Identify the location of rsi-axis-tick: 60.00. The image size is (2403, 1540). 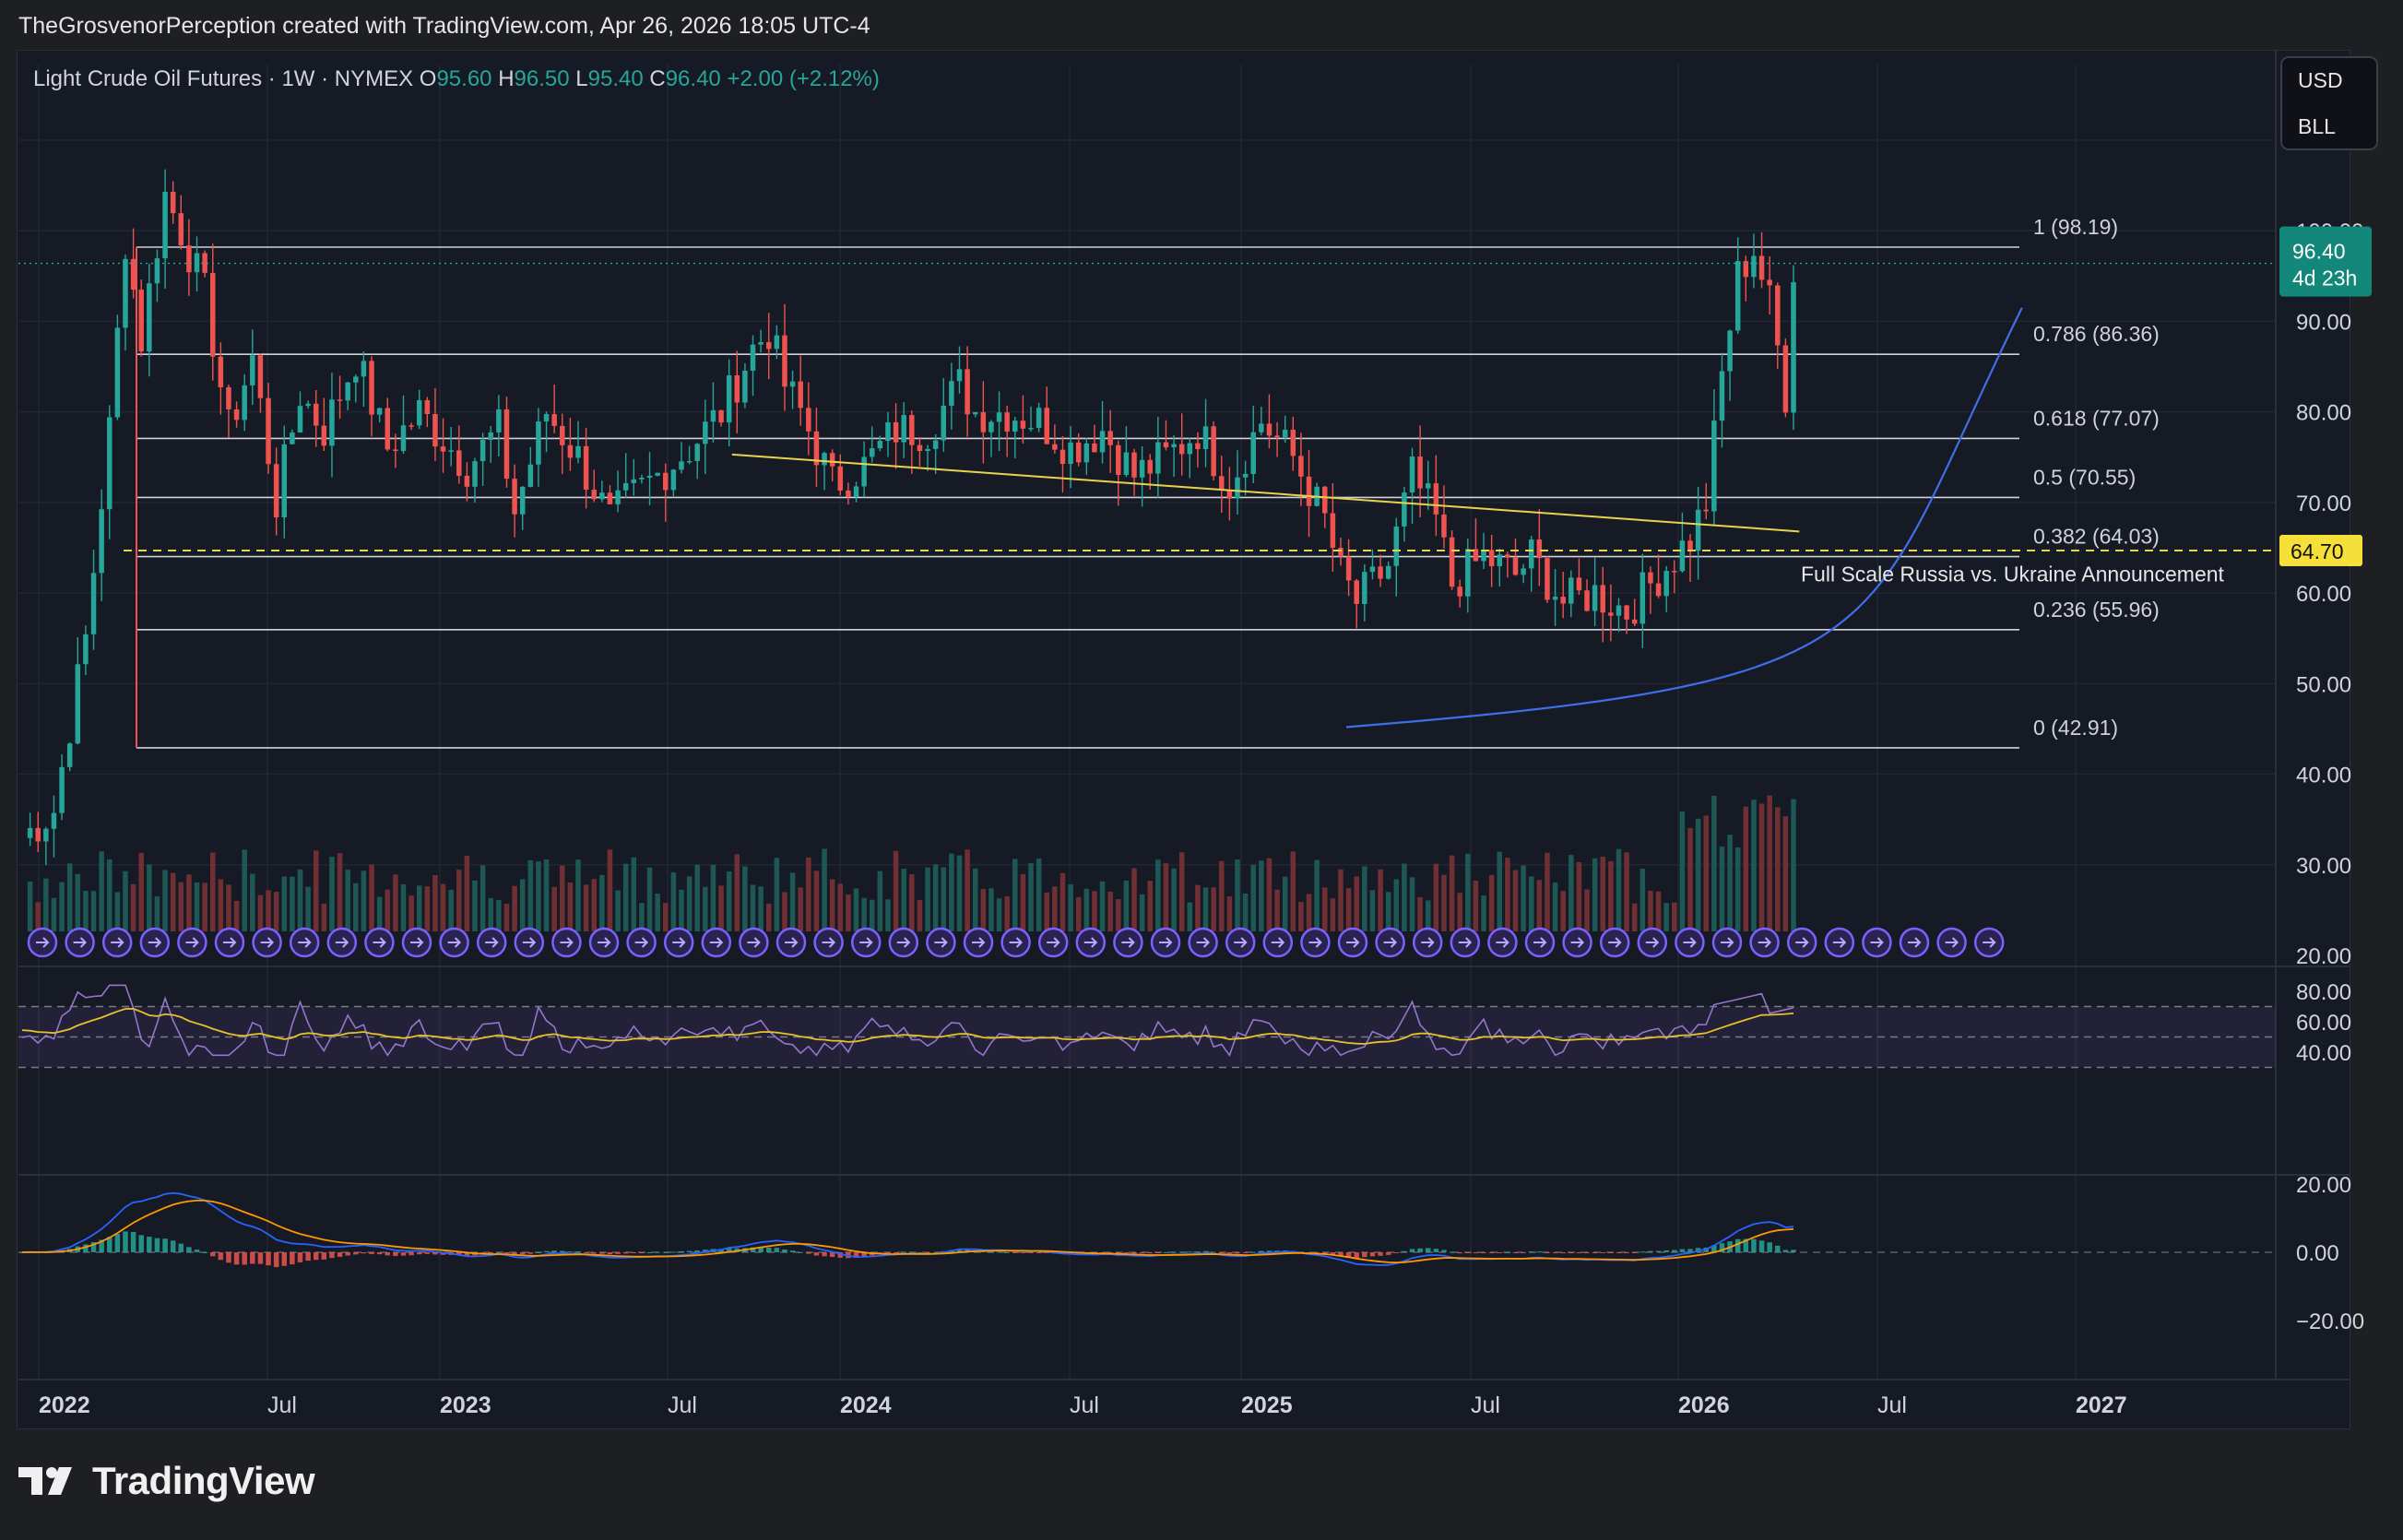
(2323, 1024).